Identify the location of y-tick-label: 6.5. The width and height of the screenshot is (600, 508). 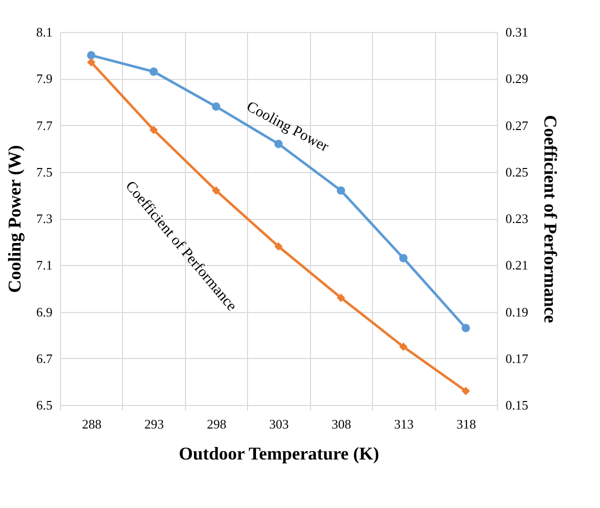
(44, 405).